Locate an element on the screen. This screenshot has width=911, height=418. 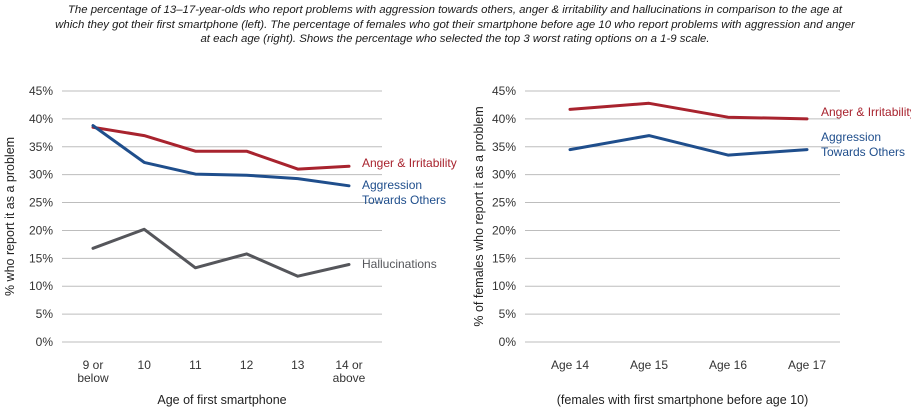
x-tick-label: Age 14 is located at coordinates (570, 365).